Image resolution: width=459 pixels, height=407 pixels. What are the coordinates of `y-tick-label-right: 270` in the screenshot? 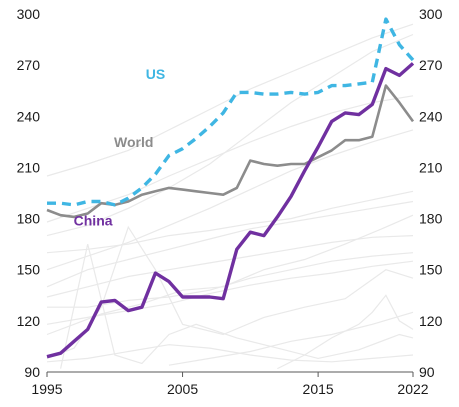 It's located at (431, 65).